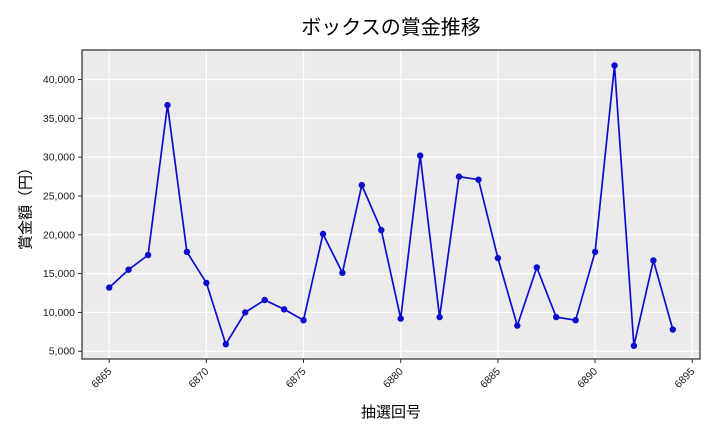 The width and height of the screenshot is (720, 432). What do you see at coordinates (59, 119) in the screenshot?
I see `y-tick-label: 35,000` at bounding box center [59, 119].